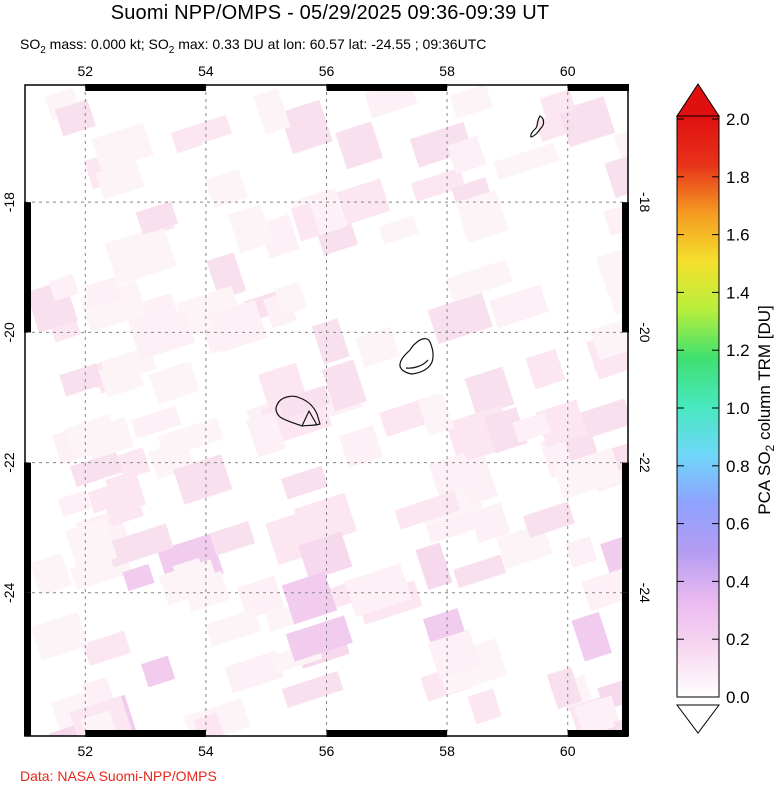 This screenshot has width=775, height=800. Describe the element at coordinates (698, 406) in the screenshot. I see `colorbar-ramp` at that location.